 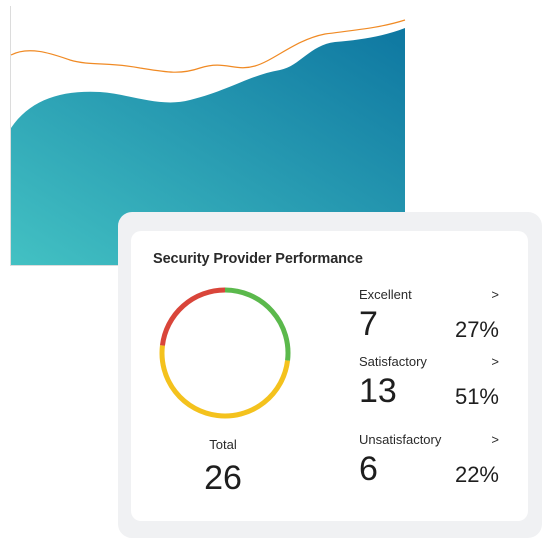 What do you see at coordinates (400, 439) in the screenshot?
I see `stat-label-unsatisfactory: Unsatisfactory` at bounding box center [400, 439].